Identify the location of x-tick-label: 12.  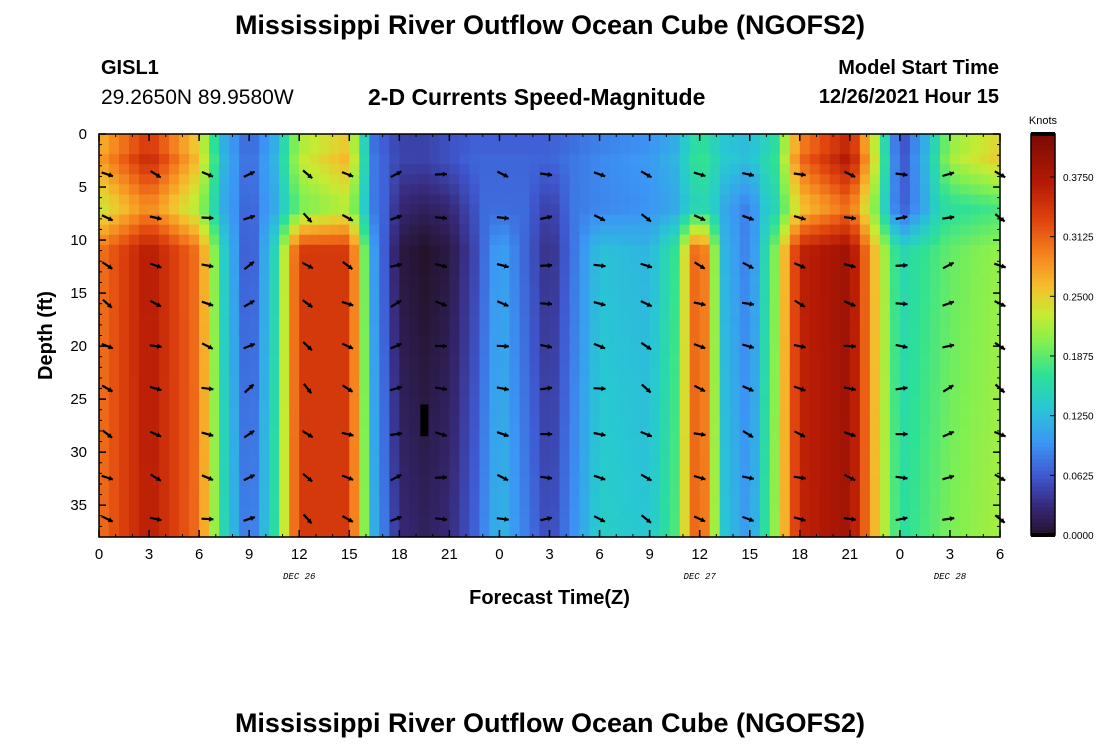
(699, 554).